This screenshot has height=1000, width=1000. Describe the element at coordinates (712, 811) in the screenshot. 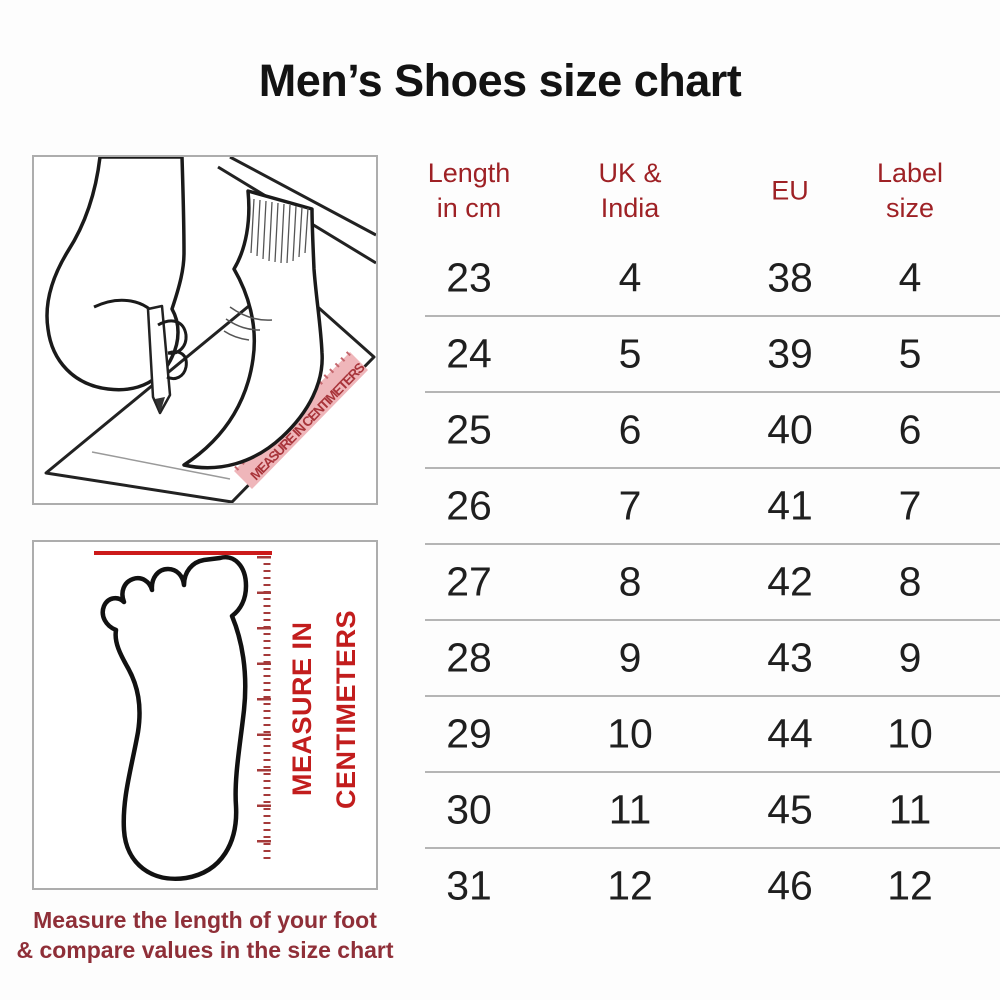

I see `table-row: 30 11 45 11` at that location.